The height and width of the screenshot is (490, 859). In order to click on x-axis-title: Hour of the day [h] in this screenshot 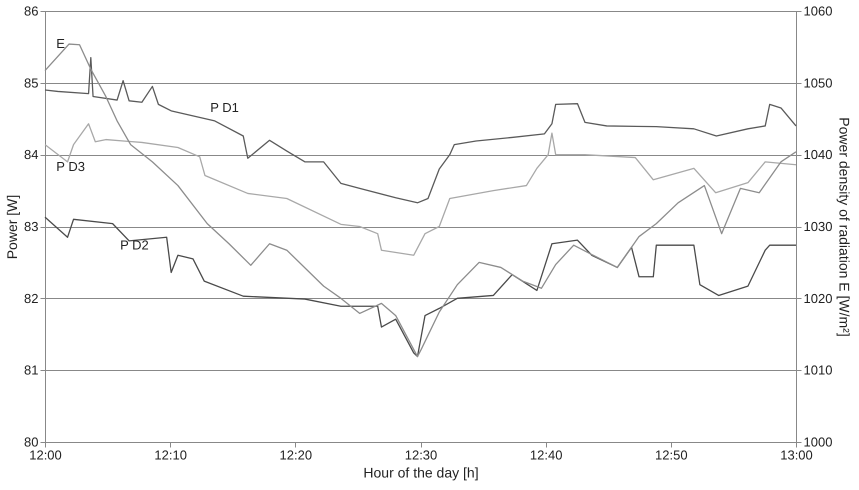, I will do `click(421, 472)`.